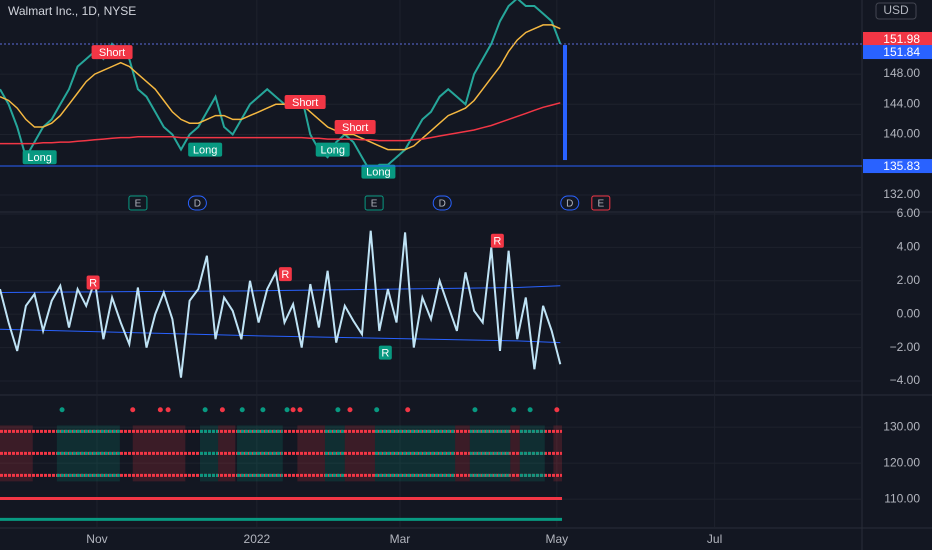 The image size is (932, 550). I want to click on x-tick-label: May, so click(557, 539).